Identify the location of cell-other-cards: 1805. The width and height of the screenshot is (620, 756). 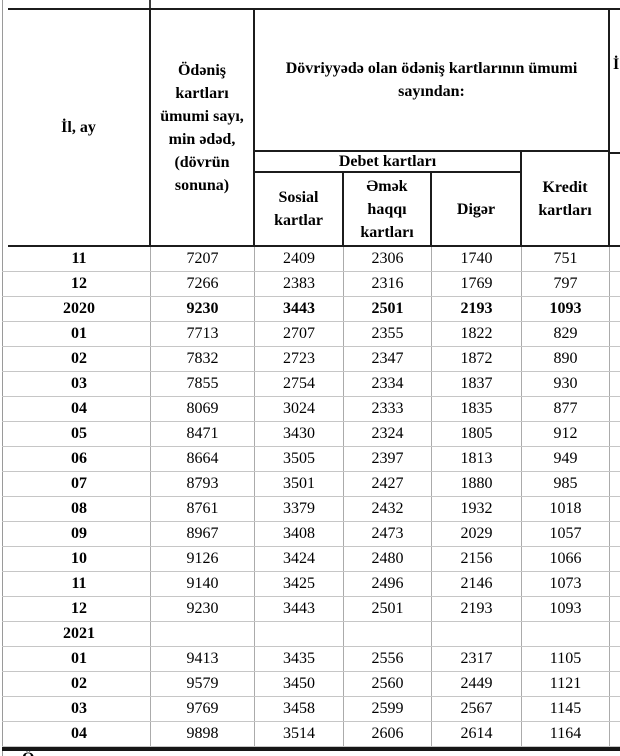
(477, 434).